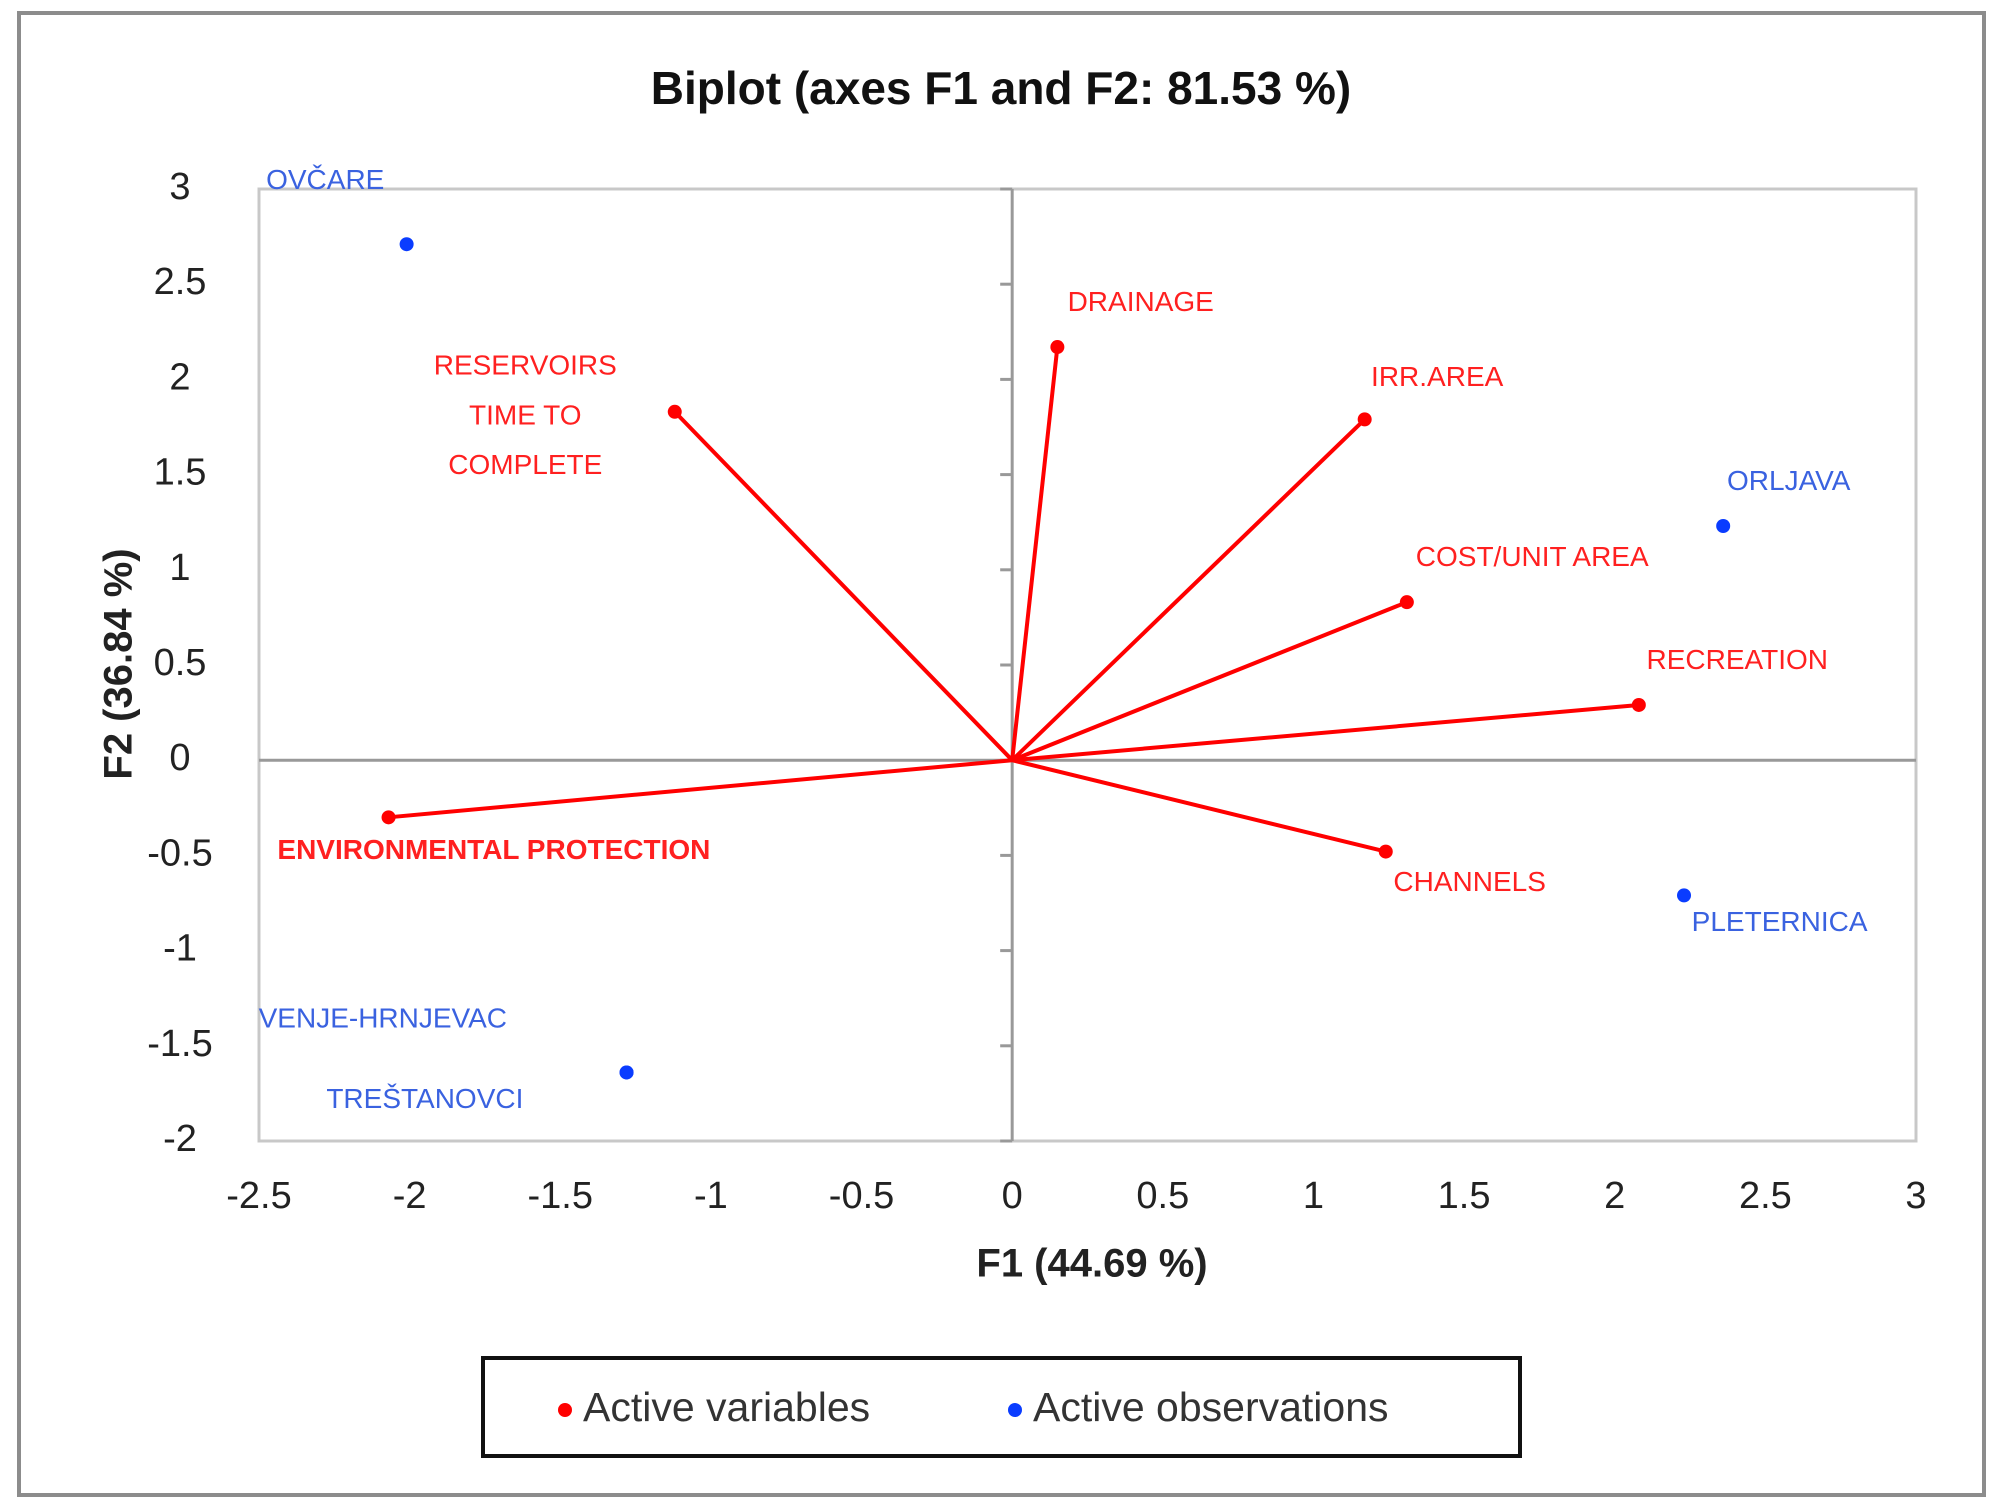 The width and height of the screenshot is (2003, 1509). Describe the element at coordinates (410, 1196) in the screenshot. I see `x-tick-label: -2` at that location.